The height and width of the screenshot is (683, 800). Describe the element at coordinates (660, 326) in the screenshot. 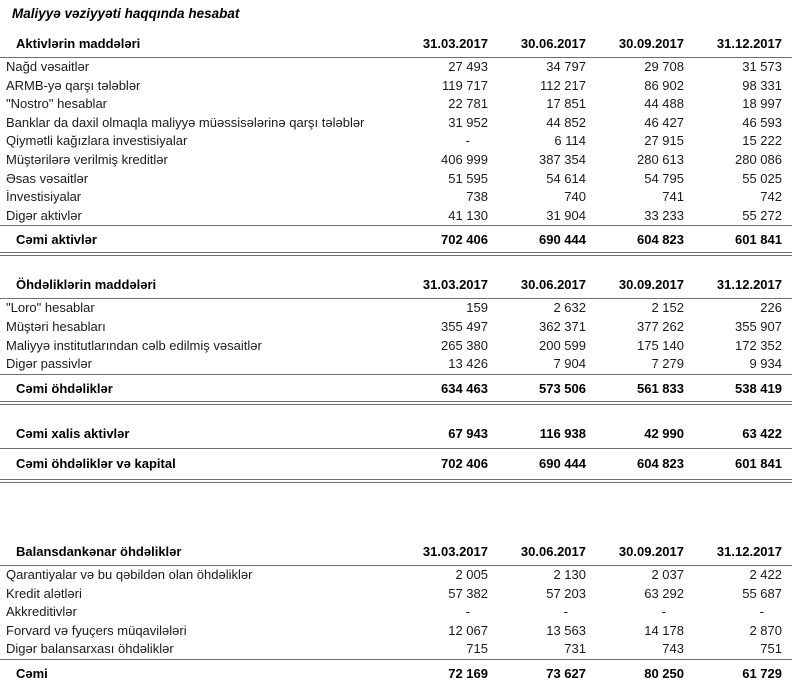

I see `cell-value: 377 262` at that location.